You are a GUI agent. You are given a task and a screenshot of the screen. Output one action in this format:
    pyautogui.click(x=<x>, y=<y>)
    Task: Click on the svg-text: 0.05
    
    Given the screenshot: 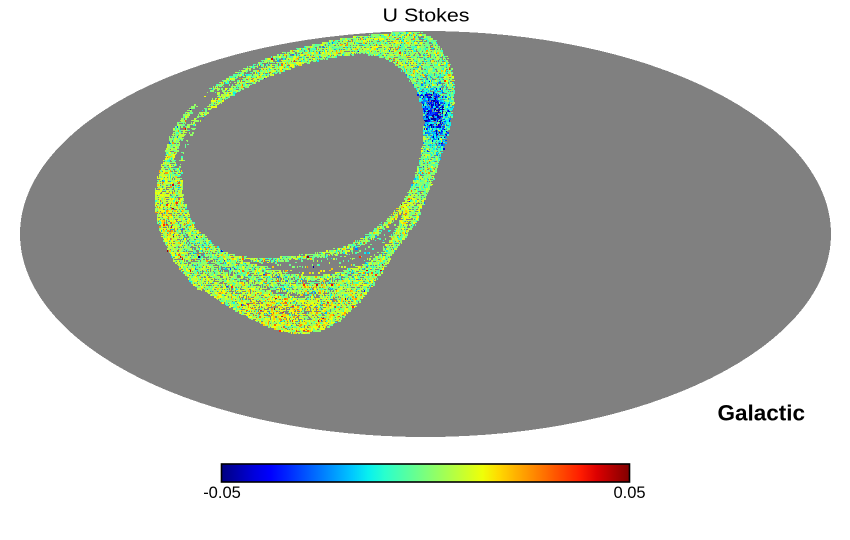 What is the action you would take?
    pyautogui.click(x=629, y=493)
    